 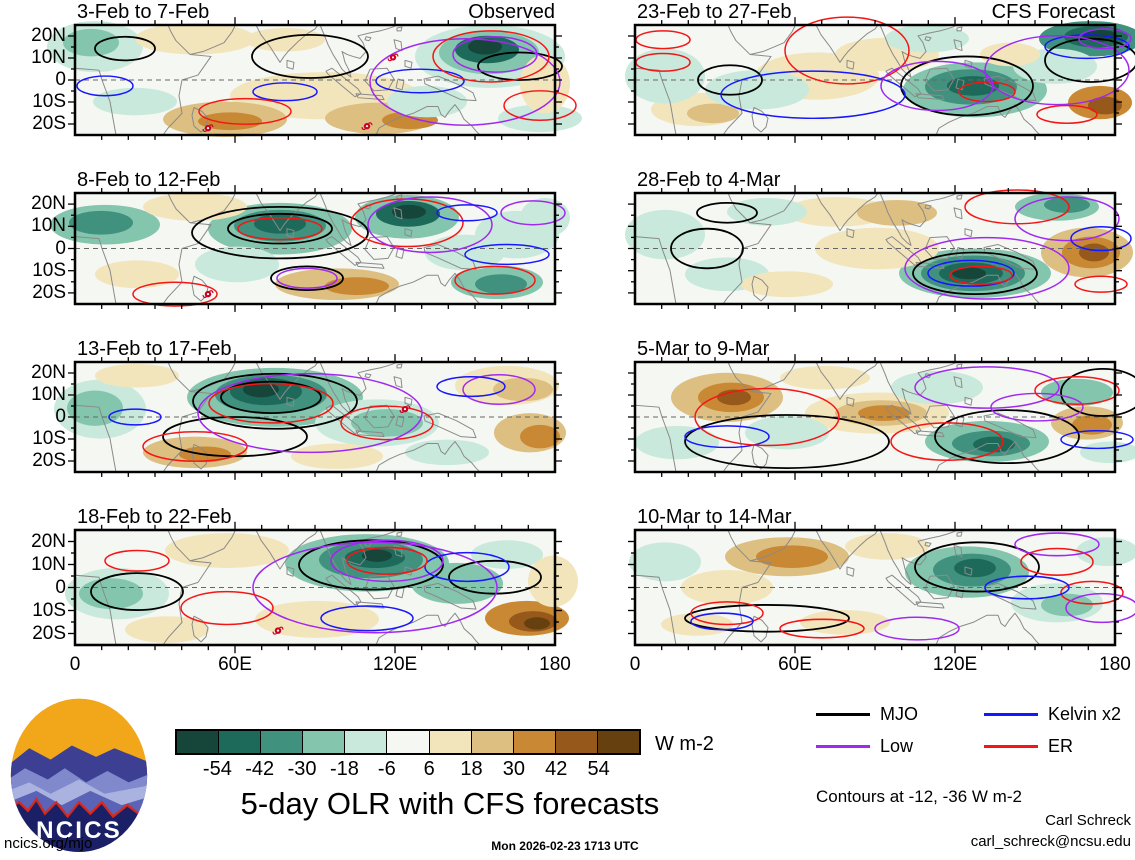 What do you see at coordinates (843, 714) in the screenshot?
I see `mjo-line-swatch` at bounding box center [843, 714].